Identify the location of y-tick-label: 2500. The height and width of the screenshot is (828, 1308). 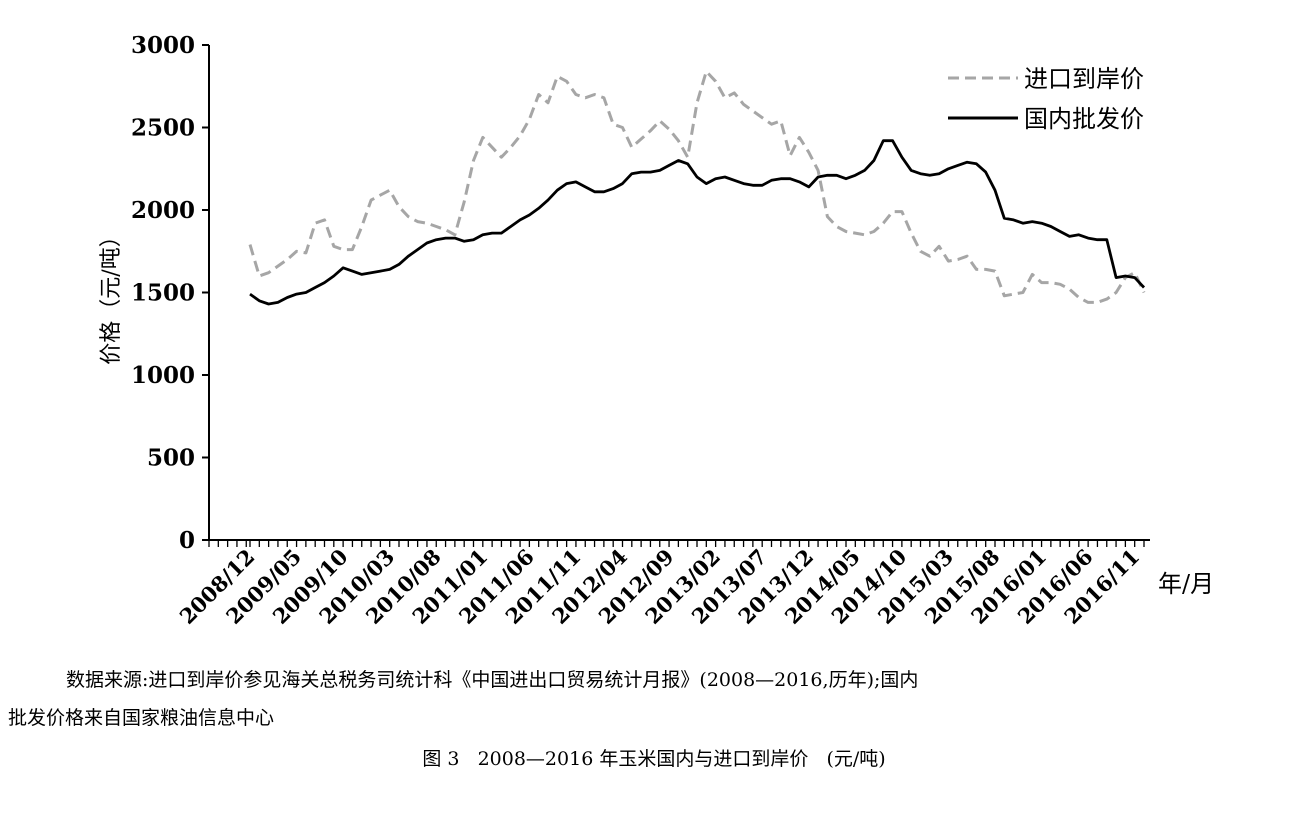
(163, 128).